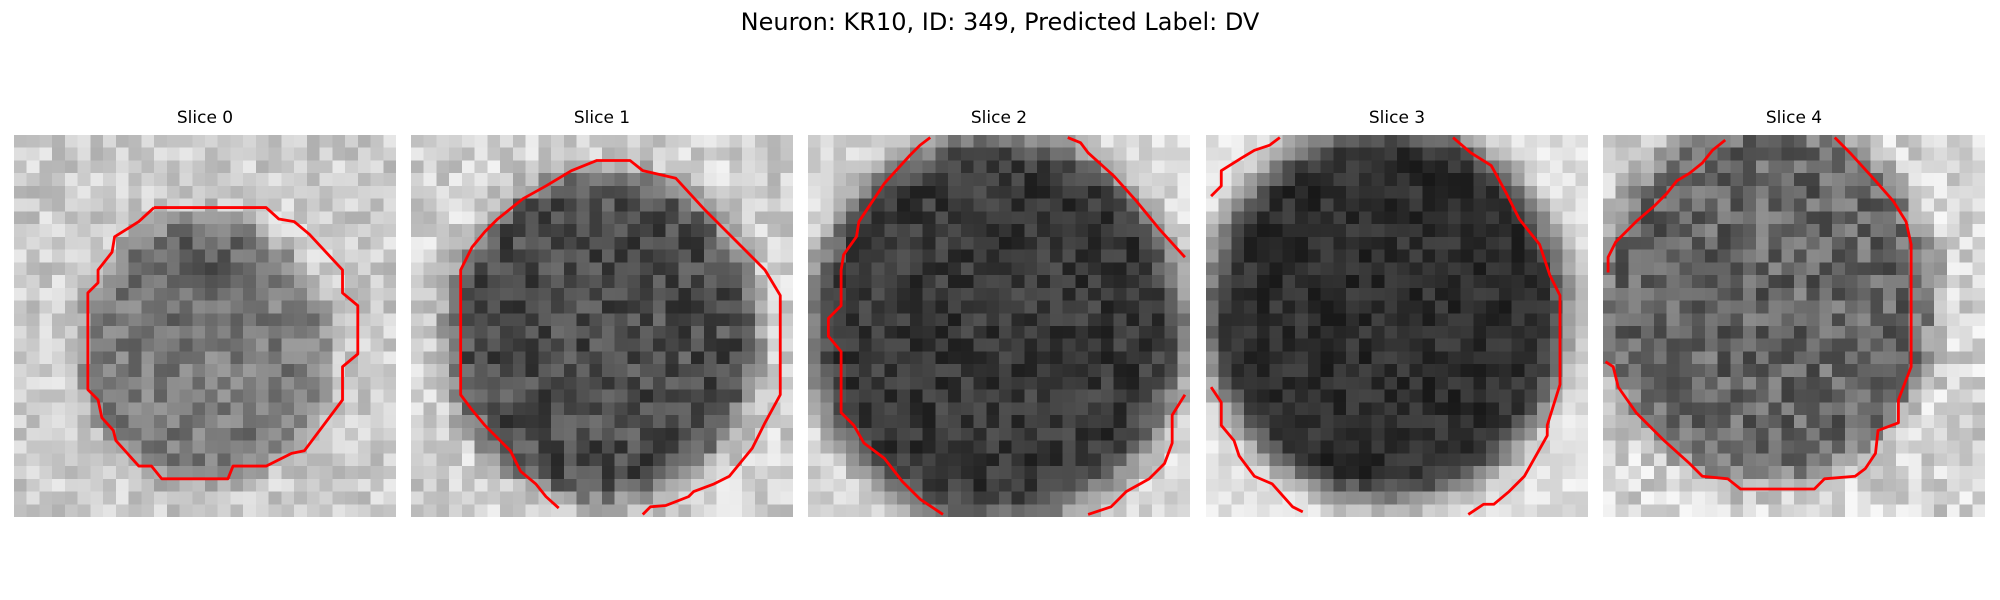 This screenshot has height=600, width=2000. Describe the element at coordinates (205, 118) in the screenshot. I see `slice-title-0: Slice 0` at that location.